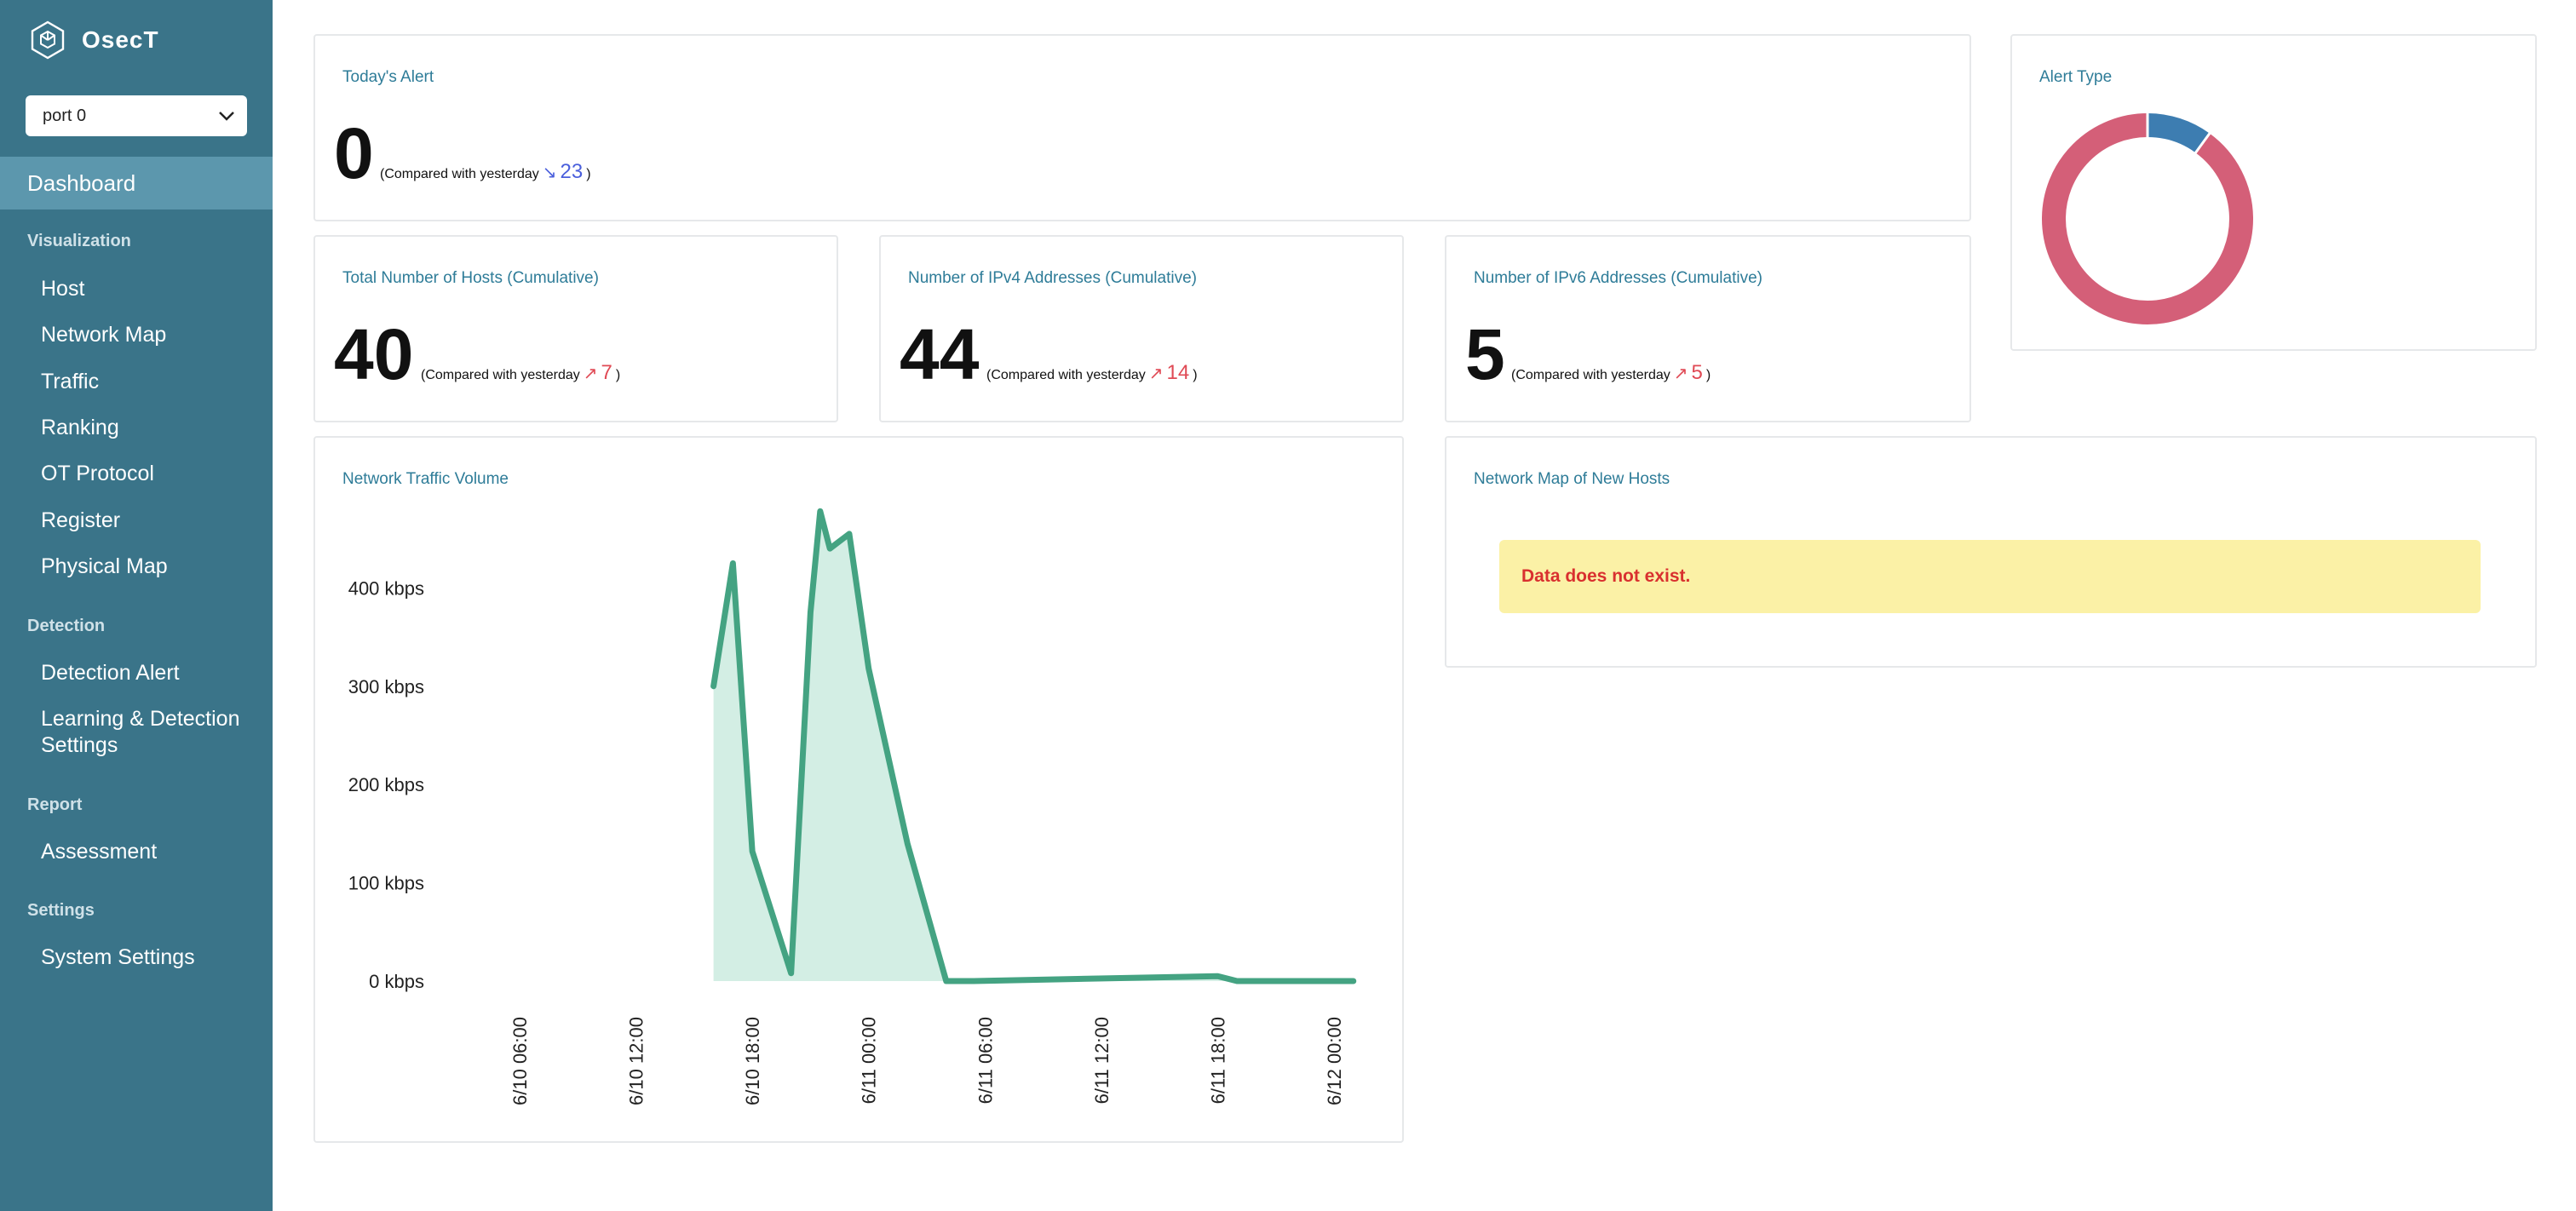 Image resolution: width=2576 pixels, height=1211 pixels. Describe the element at coordinates (80, 427) in the screenshot. I see `nav-item-ranking: Ranking` at that location.